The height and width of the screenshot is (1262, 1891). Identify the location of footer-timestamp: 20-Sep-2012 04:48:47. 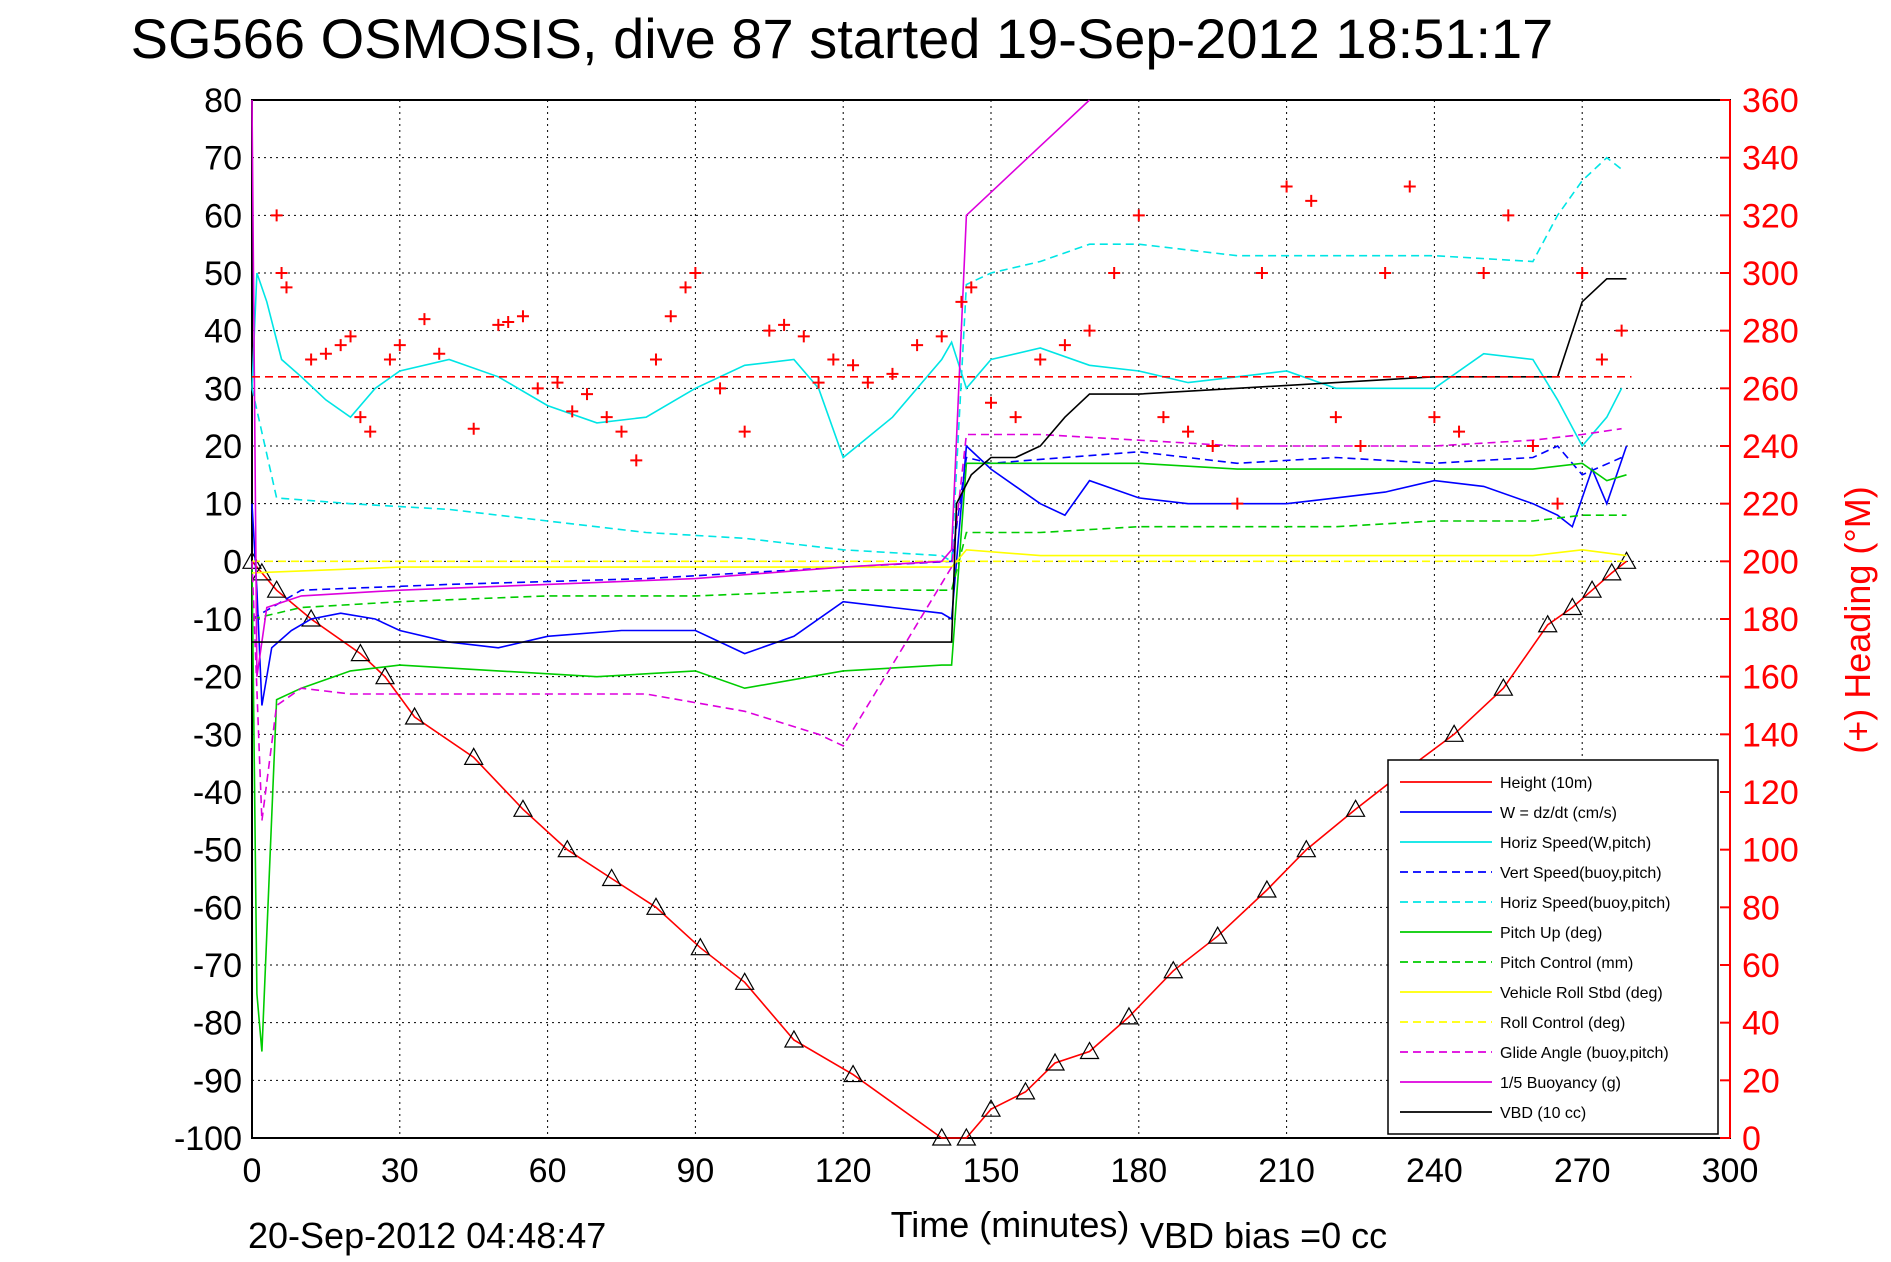
(427, 1235).